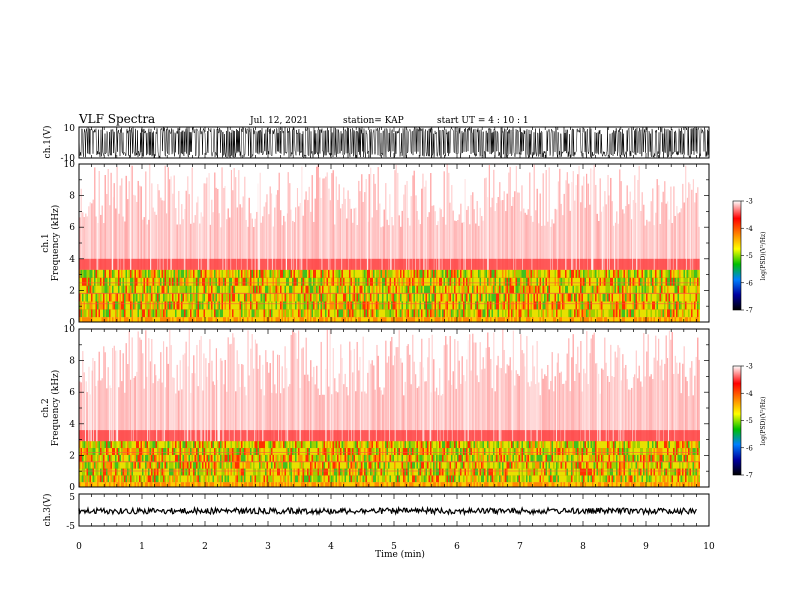 The image size is (792, 612). I want to click on station-label: station= KAP, so click(373, 121).